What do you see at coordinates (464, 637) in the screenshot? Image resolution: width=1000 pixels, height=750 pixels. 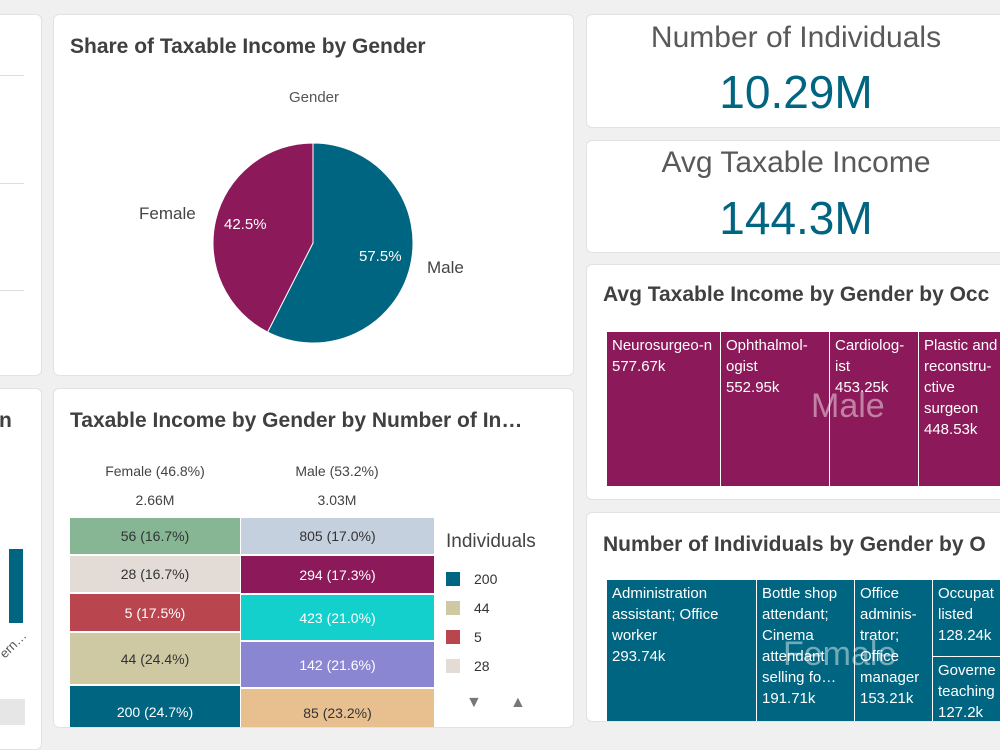 I see `legend-item-5: 5` at bounding box center [464, 637].